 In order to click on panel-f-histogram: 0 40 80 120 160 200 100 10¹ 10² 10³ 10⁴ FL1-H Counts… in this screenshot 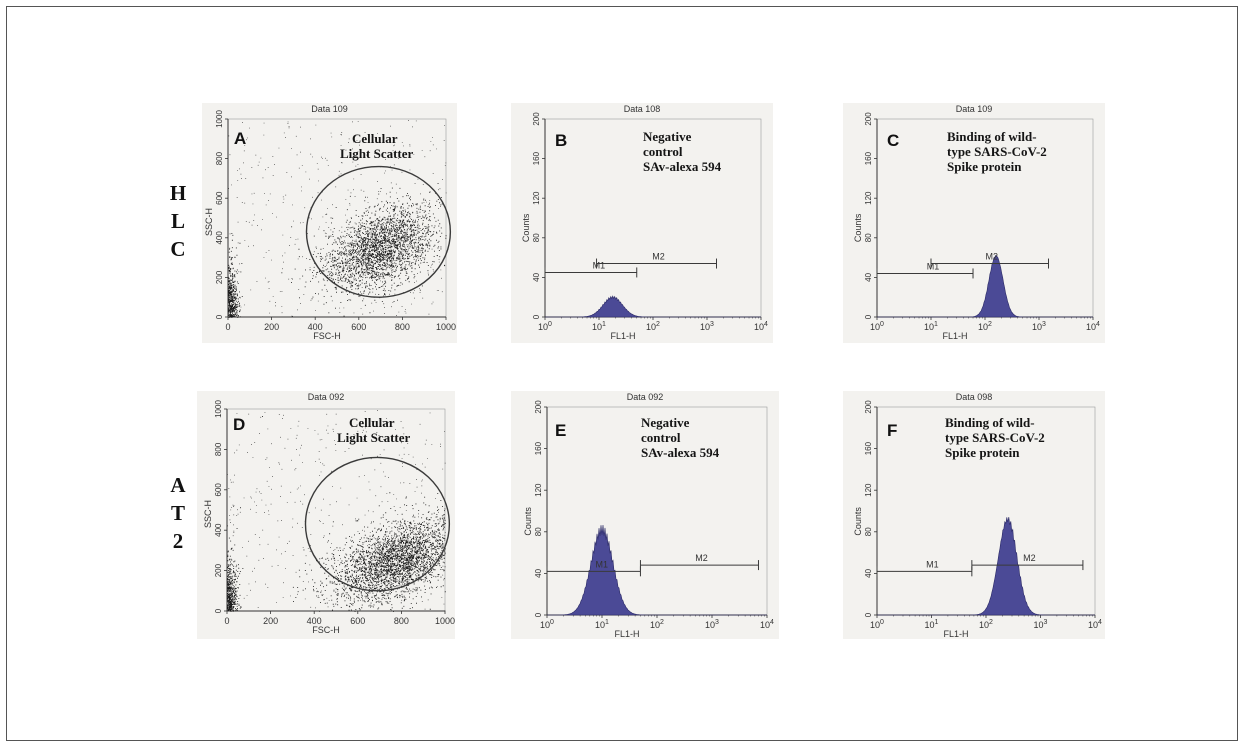, I will do `click(974, 515)`.